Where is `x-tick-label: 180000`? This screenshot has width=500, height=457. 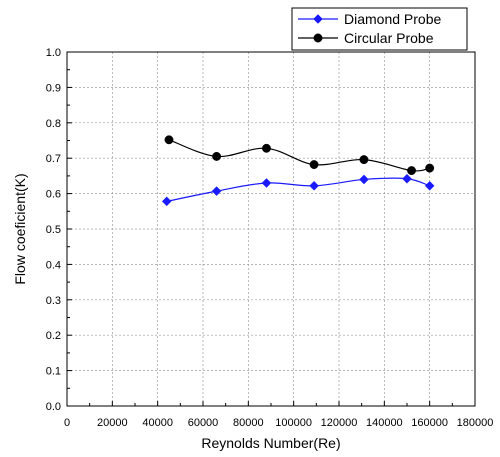 x-tick-label: 180000 is located at coordinates (475, 423).